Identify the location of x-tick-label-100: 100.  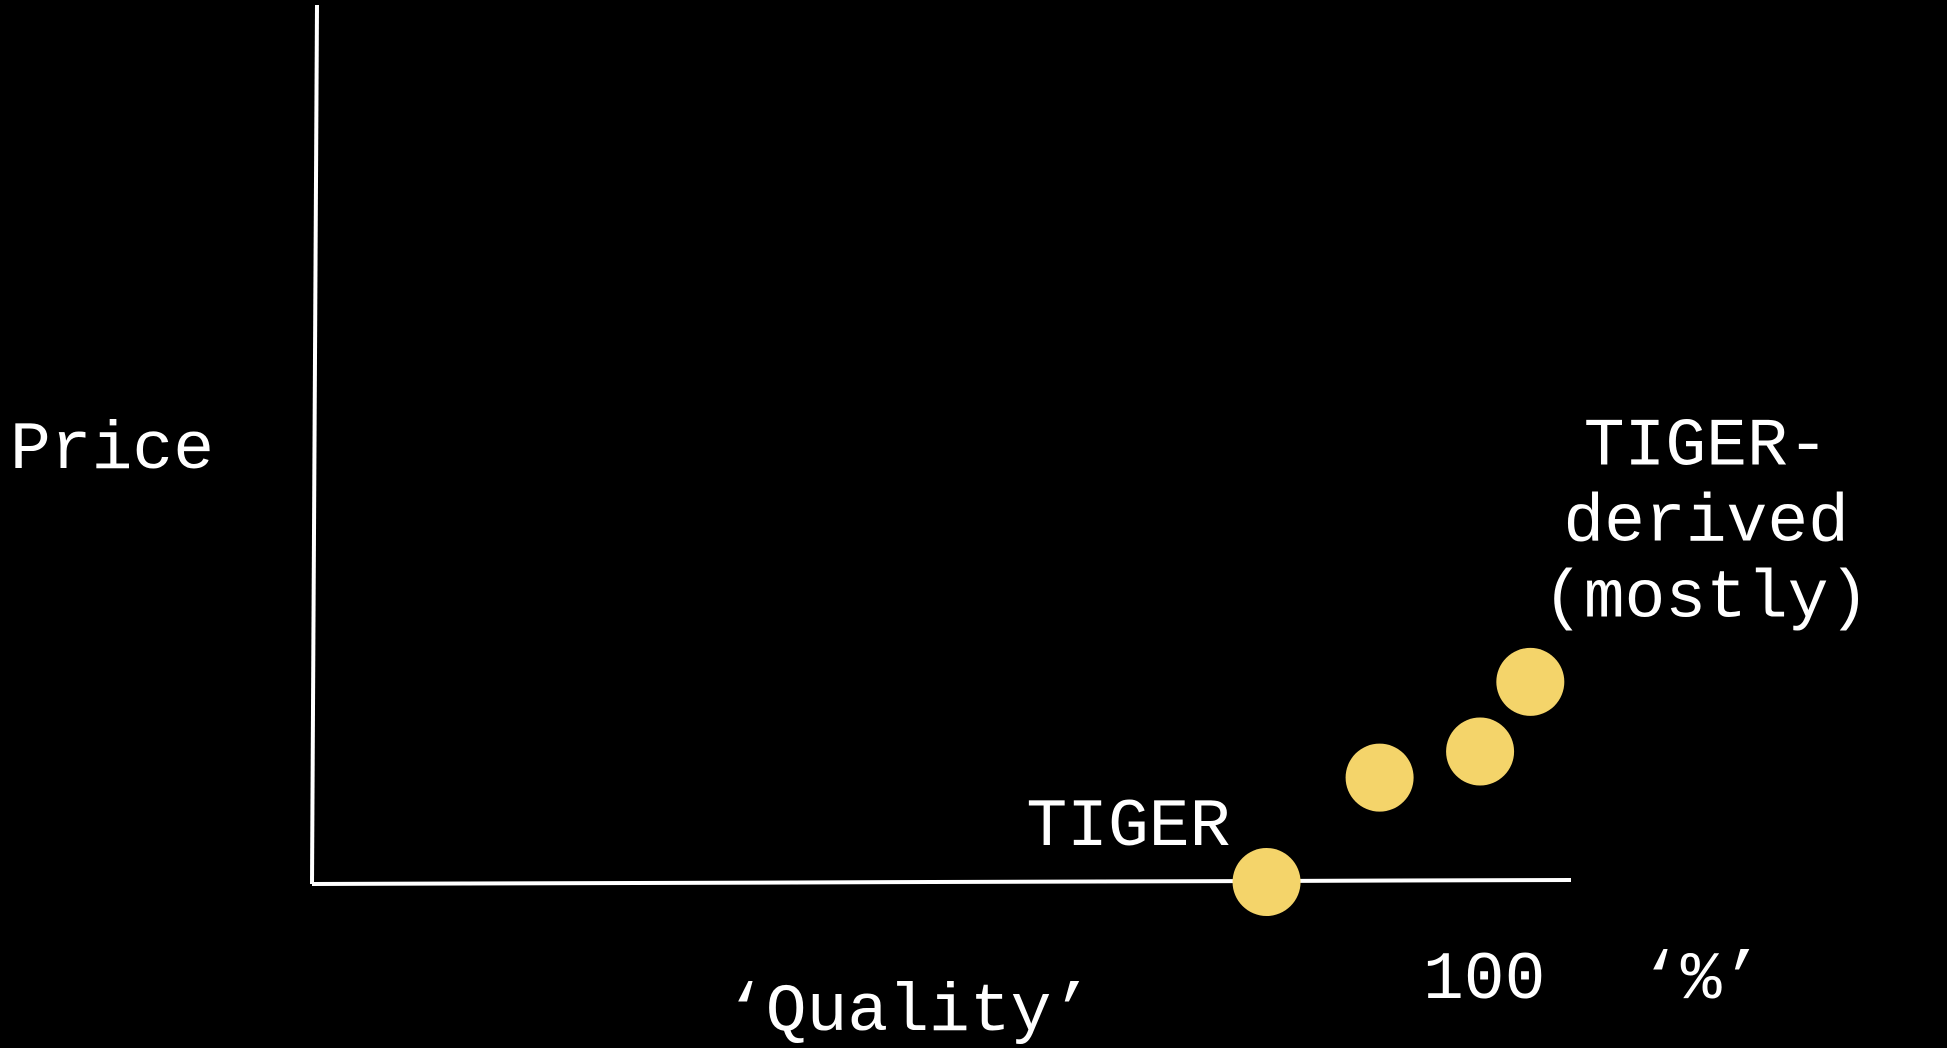
(1484, 980).